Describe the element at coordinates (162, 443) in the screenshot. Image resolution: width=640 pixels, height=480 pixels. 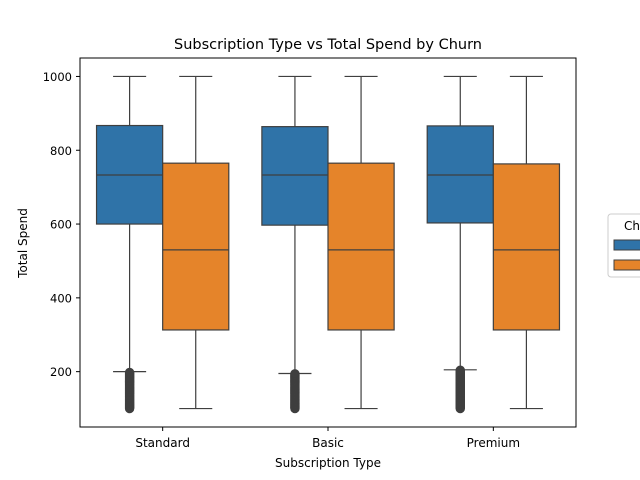
I see `x-tick-label: Standard` at that location.